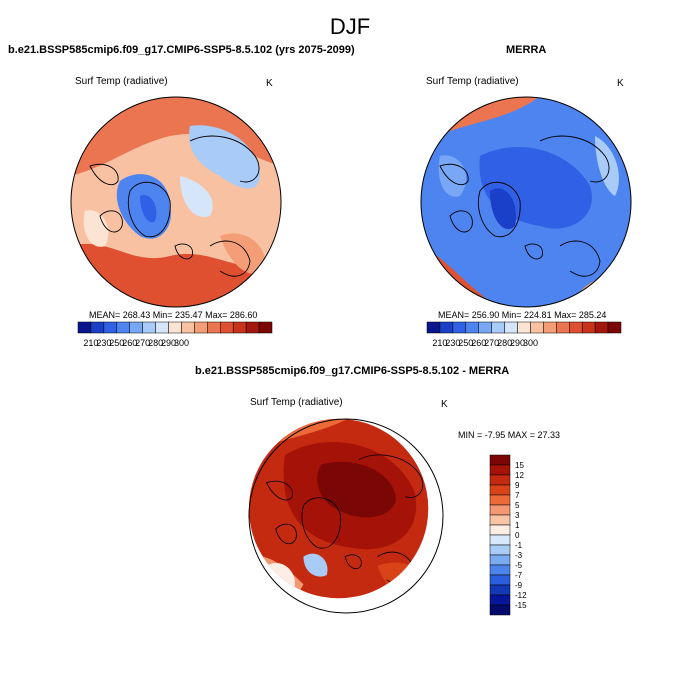 This screenshot has width=700, height=700. What do you see at coordinates (517, 515) in the screenshot?
I see `colorbar-tick-label: 3` at bounding box center [517, 515].